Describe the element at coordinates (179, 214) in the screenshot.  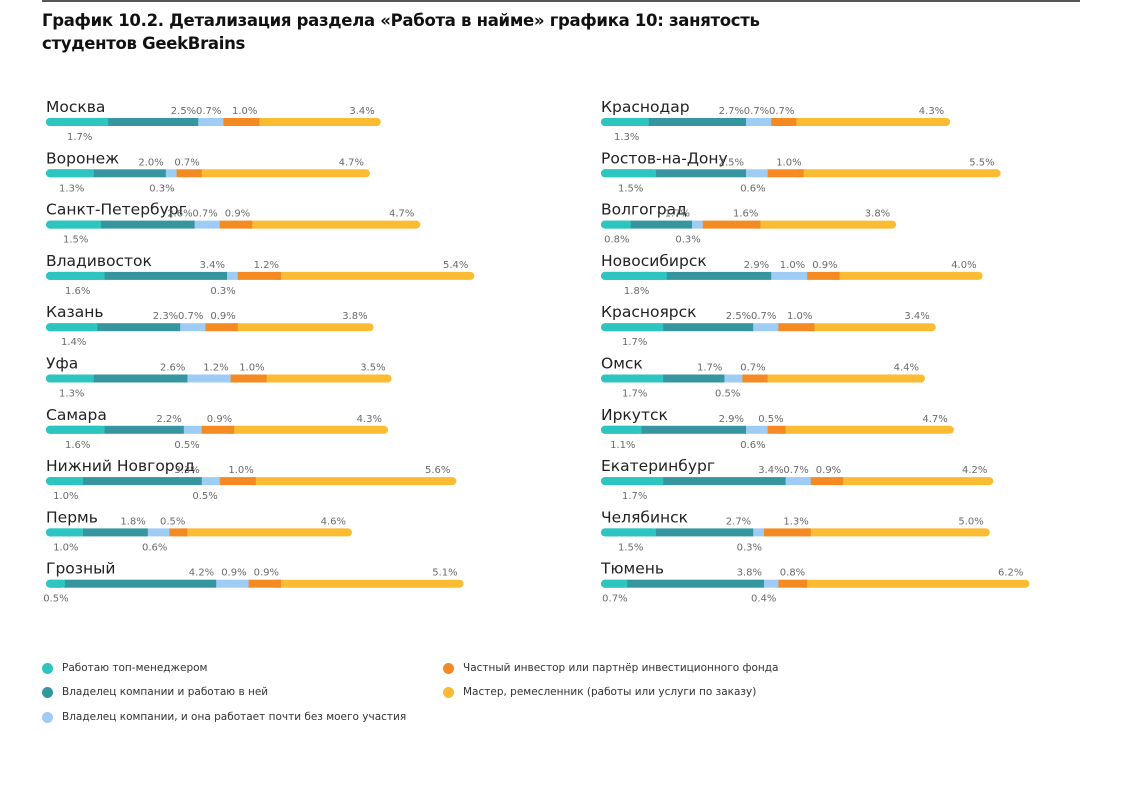
I see `value-label-owner-working: 2.6%` at that location.